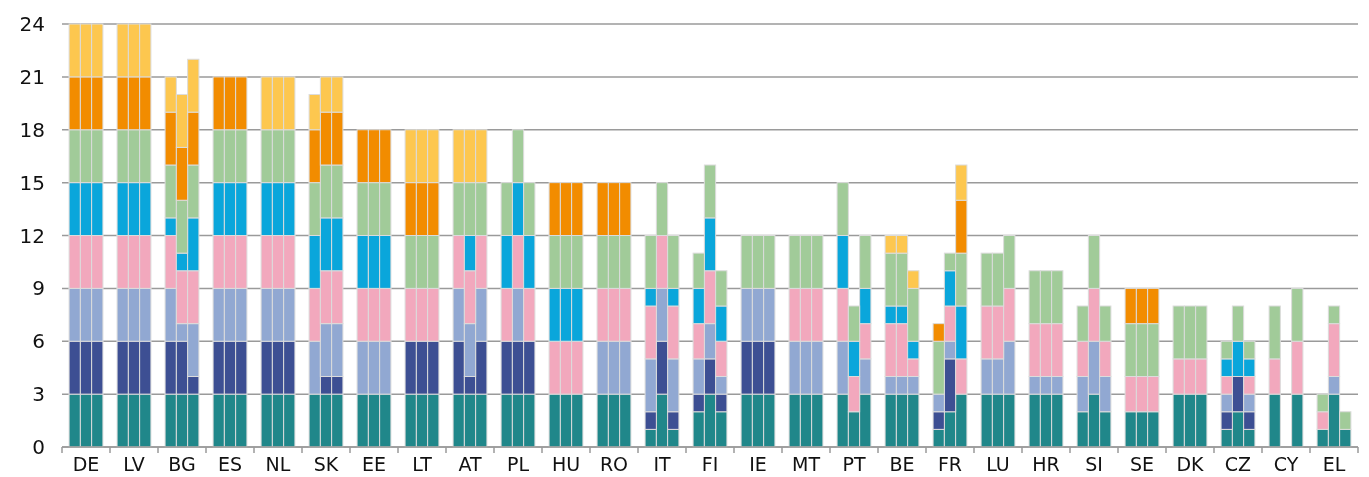 The image size is (1369, 477). What do you see at coordinates (32, 182) in the screenshot?
I see `y-tick-label: 15` at bounding box center [32, 182].